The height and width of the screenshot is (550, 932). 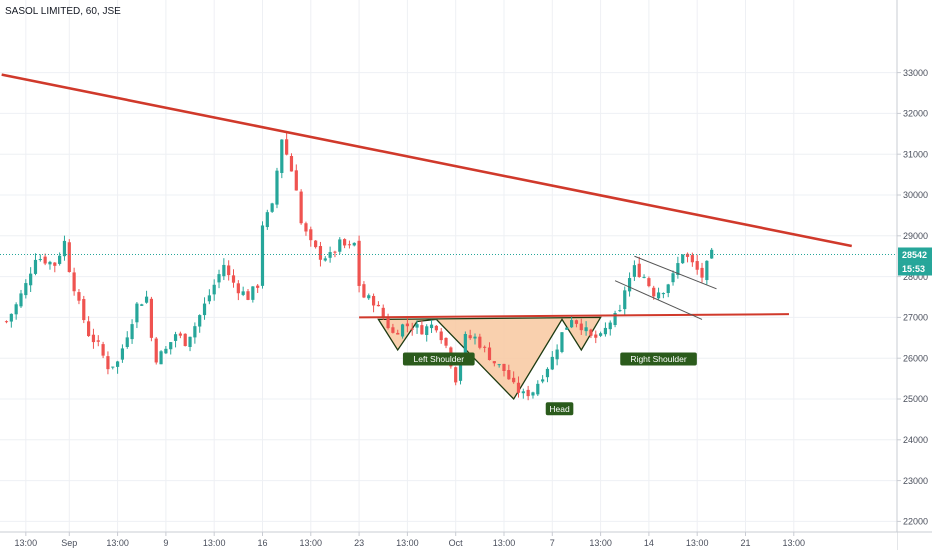 What do you see at coordinates (915, 399) in the screenshot?
I see `price-tick-label: 25000` at bounding box center [915, 399].